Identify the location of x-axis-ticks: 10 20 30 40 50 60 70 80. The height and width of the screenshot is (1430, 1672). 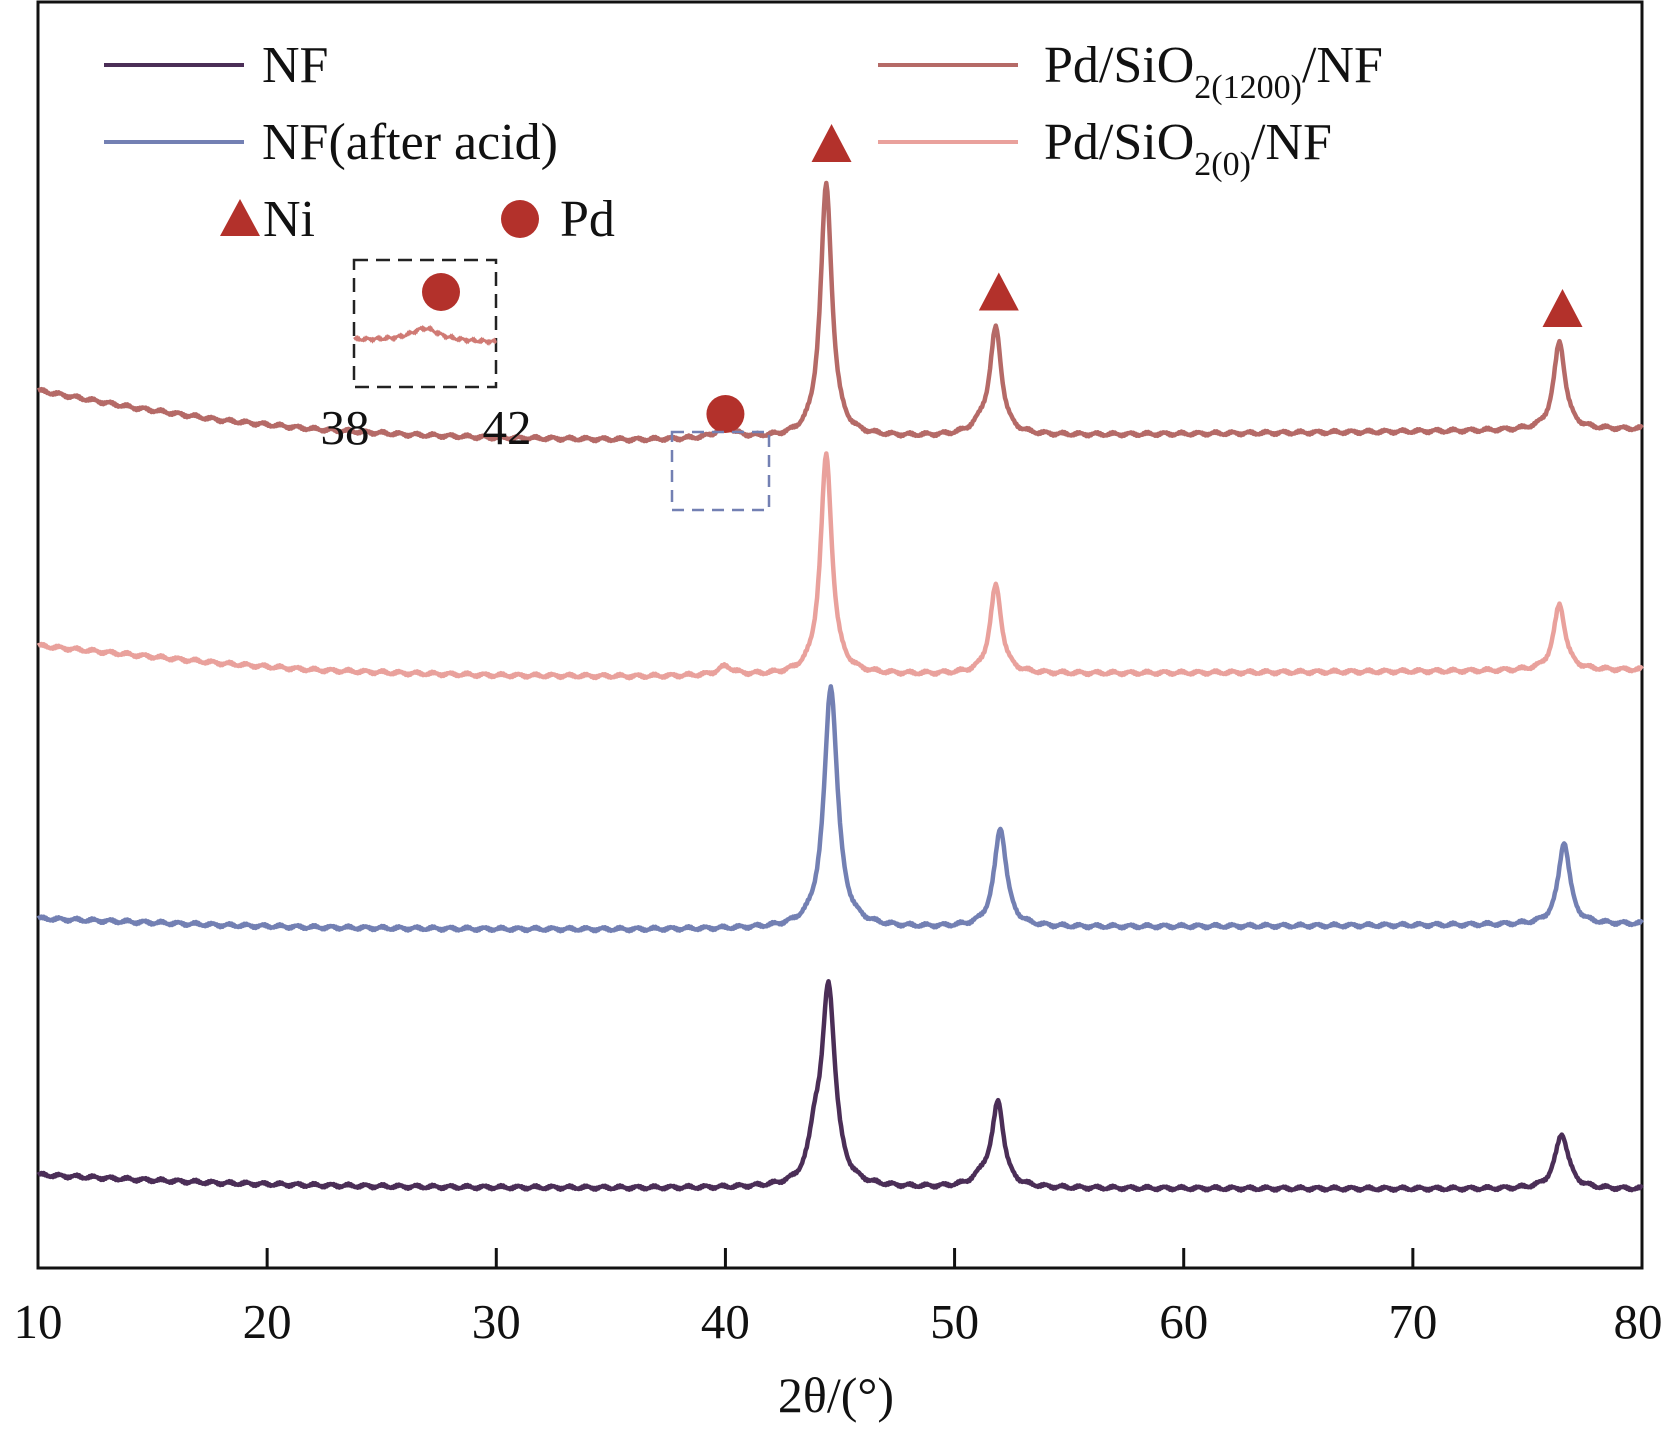
(838, 1298).